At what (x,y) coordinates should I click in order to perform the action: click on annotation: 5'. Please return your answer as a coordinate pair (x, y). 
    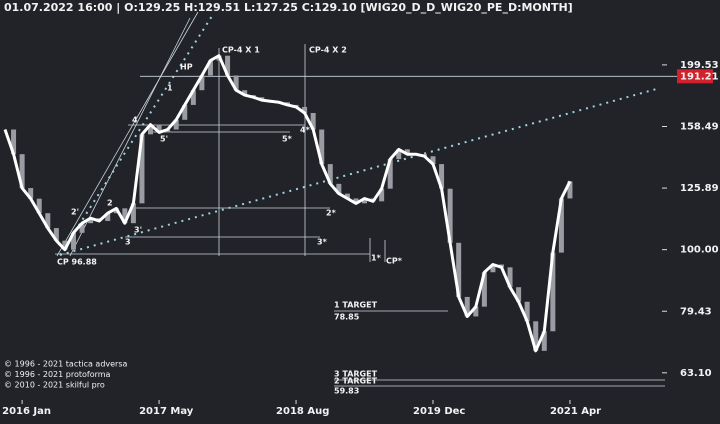
    Looking at the image, I should click on (164, 139).